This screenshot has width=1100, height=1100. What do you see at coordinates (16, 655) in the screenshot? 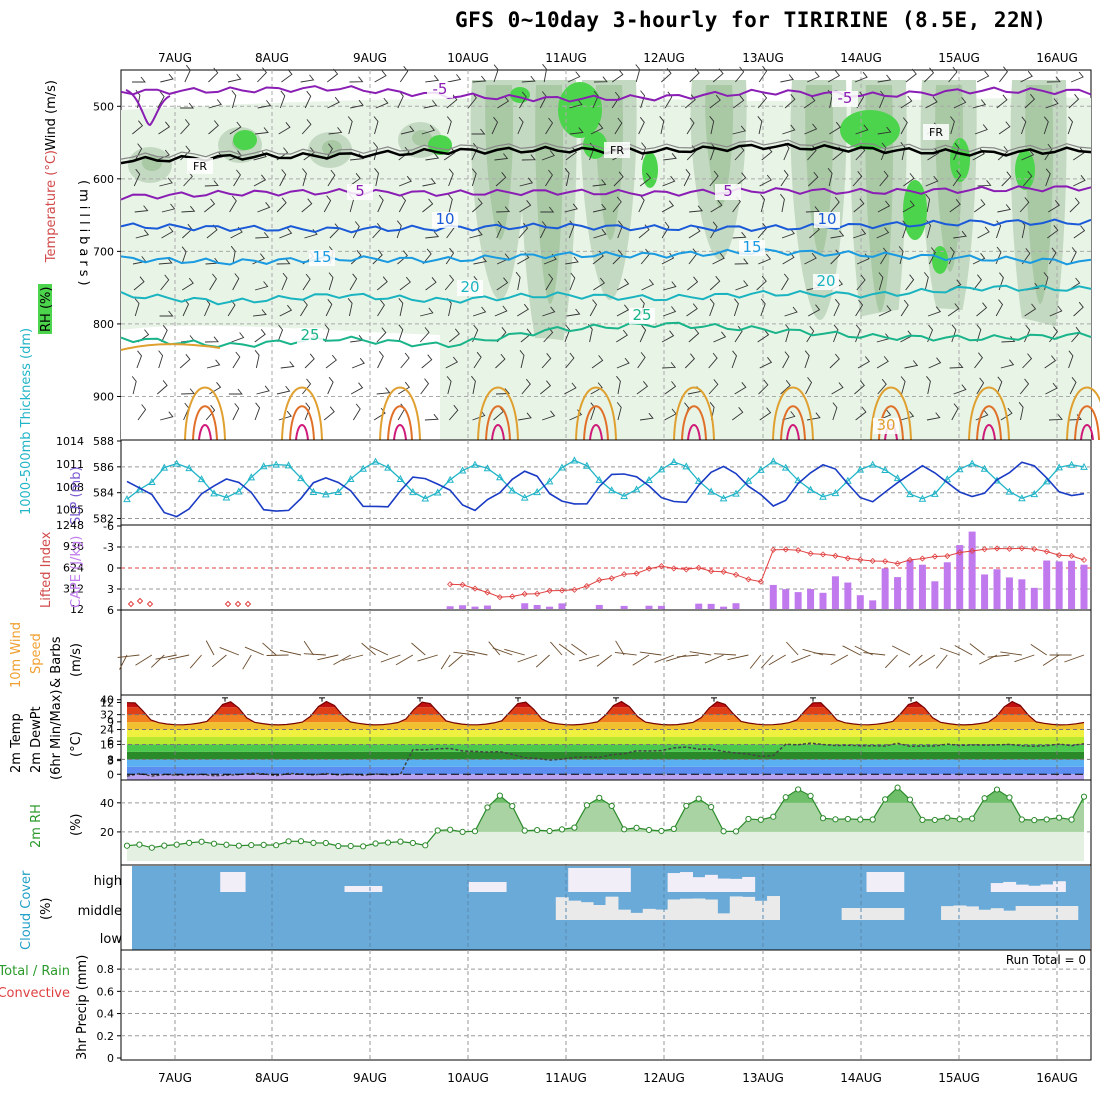
I see `wind10m-label: 10m Wind` at bounding box center [16, 655].